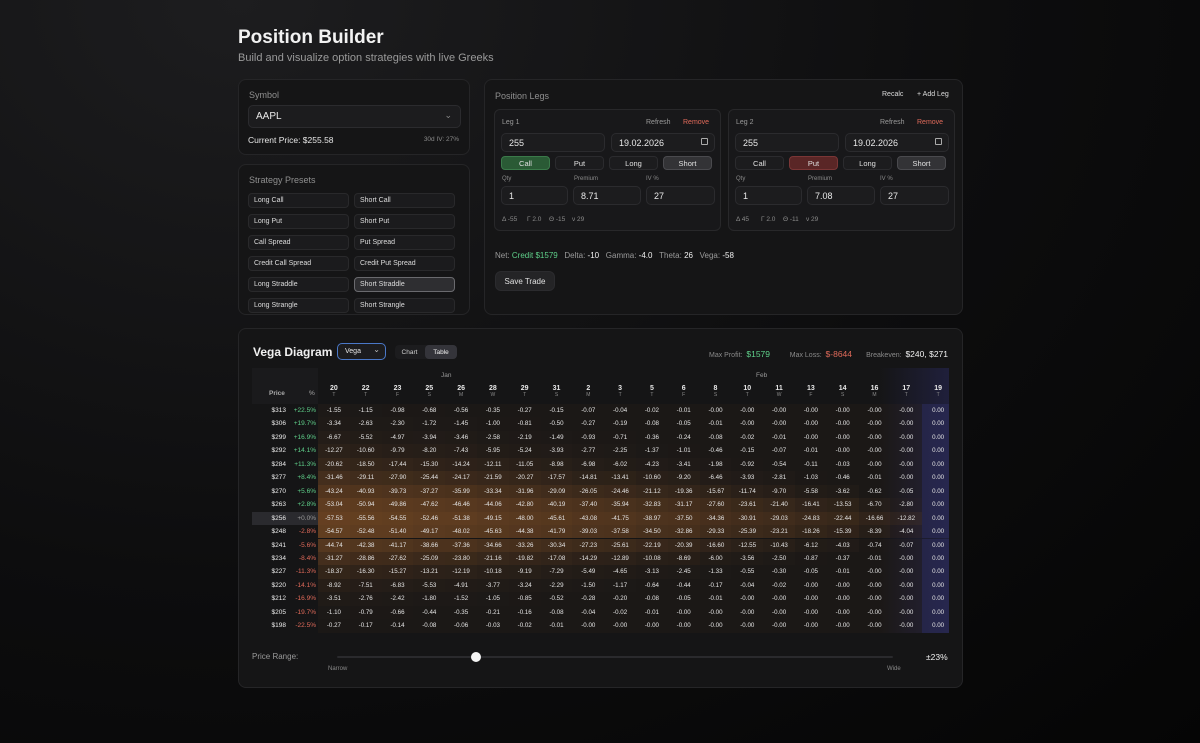  What do you see at coordinates (334, 505) in the screenshot?
I see `table-cell-value: -53.04` at bounding box center [334, 505].